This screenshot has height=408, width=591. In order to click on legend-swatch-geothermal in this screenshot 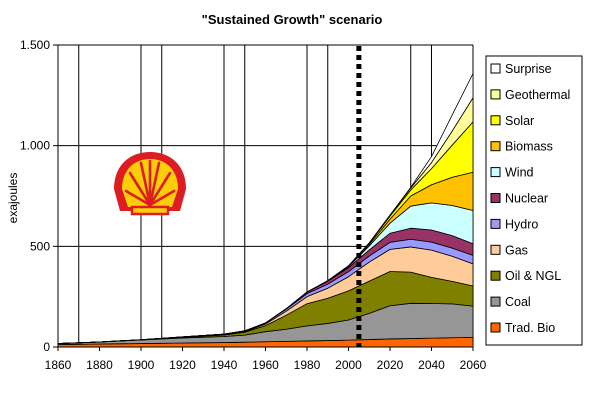, I will do `click(495, 94)`.